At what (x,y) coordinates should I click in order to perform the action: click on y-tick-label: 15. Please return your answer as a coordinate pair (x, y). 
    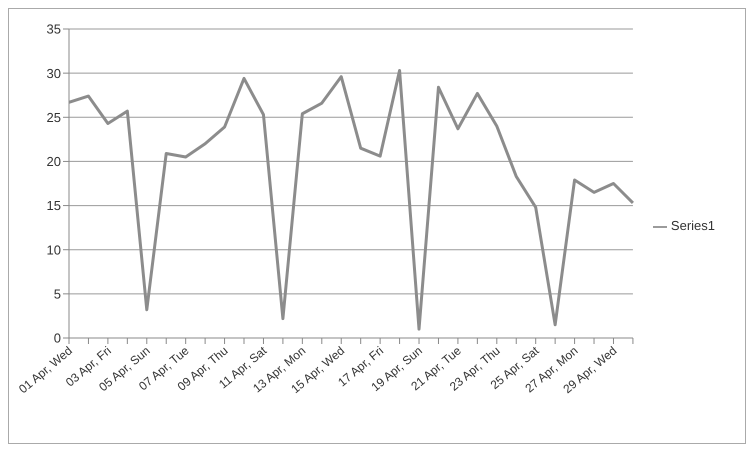
    Looking at the image, I should click on (53, 206).